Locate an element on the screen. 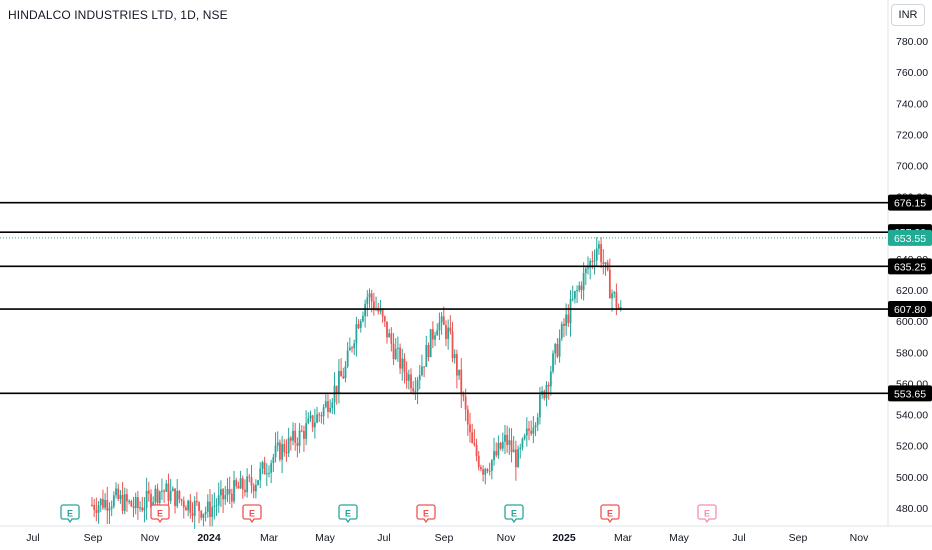  x-tick-label: Mar is located at coordinates (623, 538).